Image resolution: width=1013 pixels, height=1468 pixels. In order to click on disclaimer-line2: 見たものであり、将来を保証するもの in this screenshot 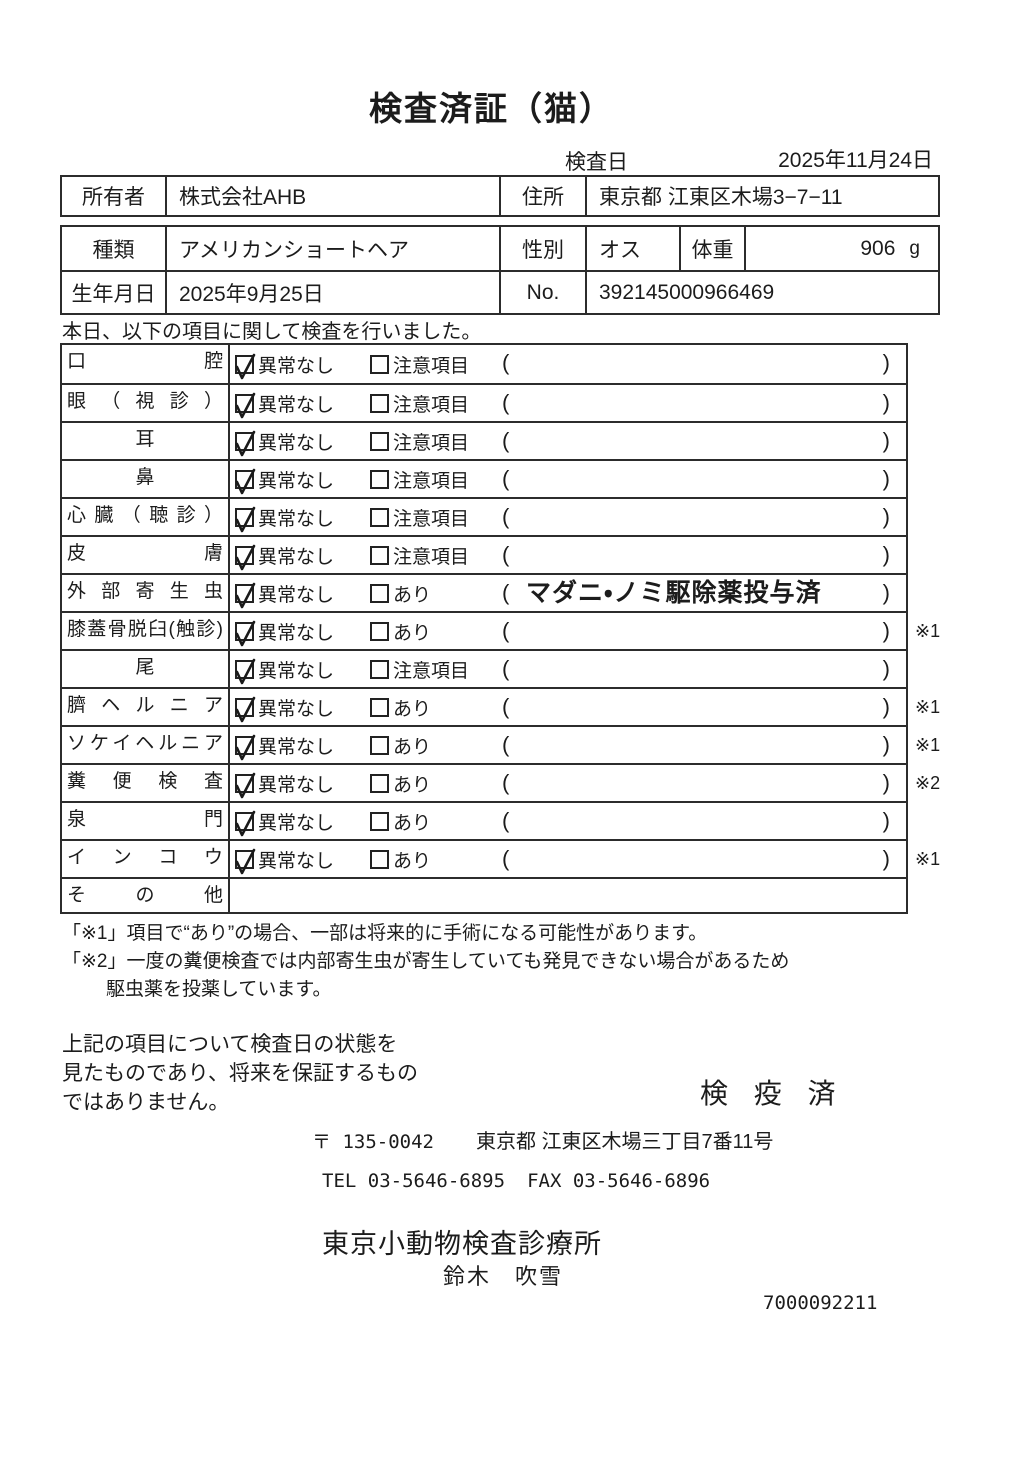, I will do `click(240, 1073)`.